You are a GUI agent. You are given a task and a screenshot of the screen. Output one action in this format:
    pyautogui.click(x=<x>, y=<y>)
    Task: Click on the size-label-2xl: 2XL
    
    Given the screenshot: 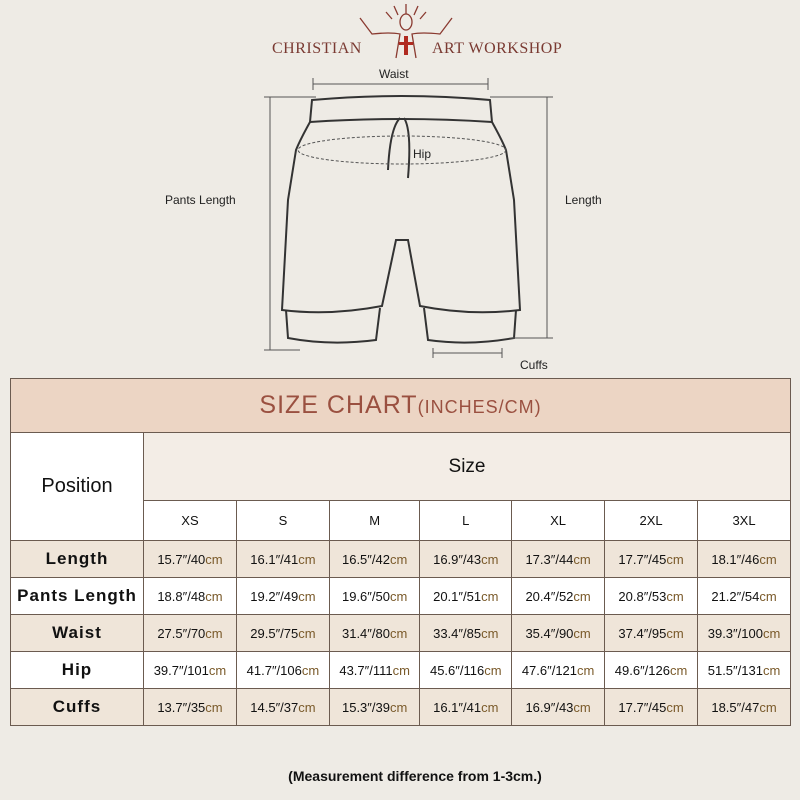 What is the action you would take?
    pyautogui.click(x=651, y=520)
    